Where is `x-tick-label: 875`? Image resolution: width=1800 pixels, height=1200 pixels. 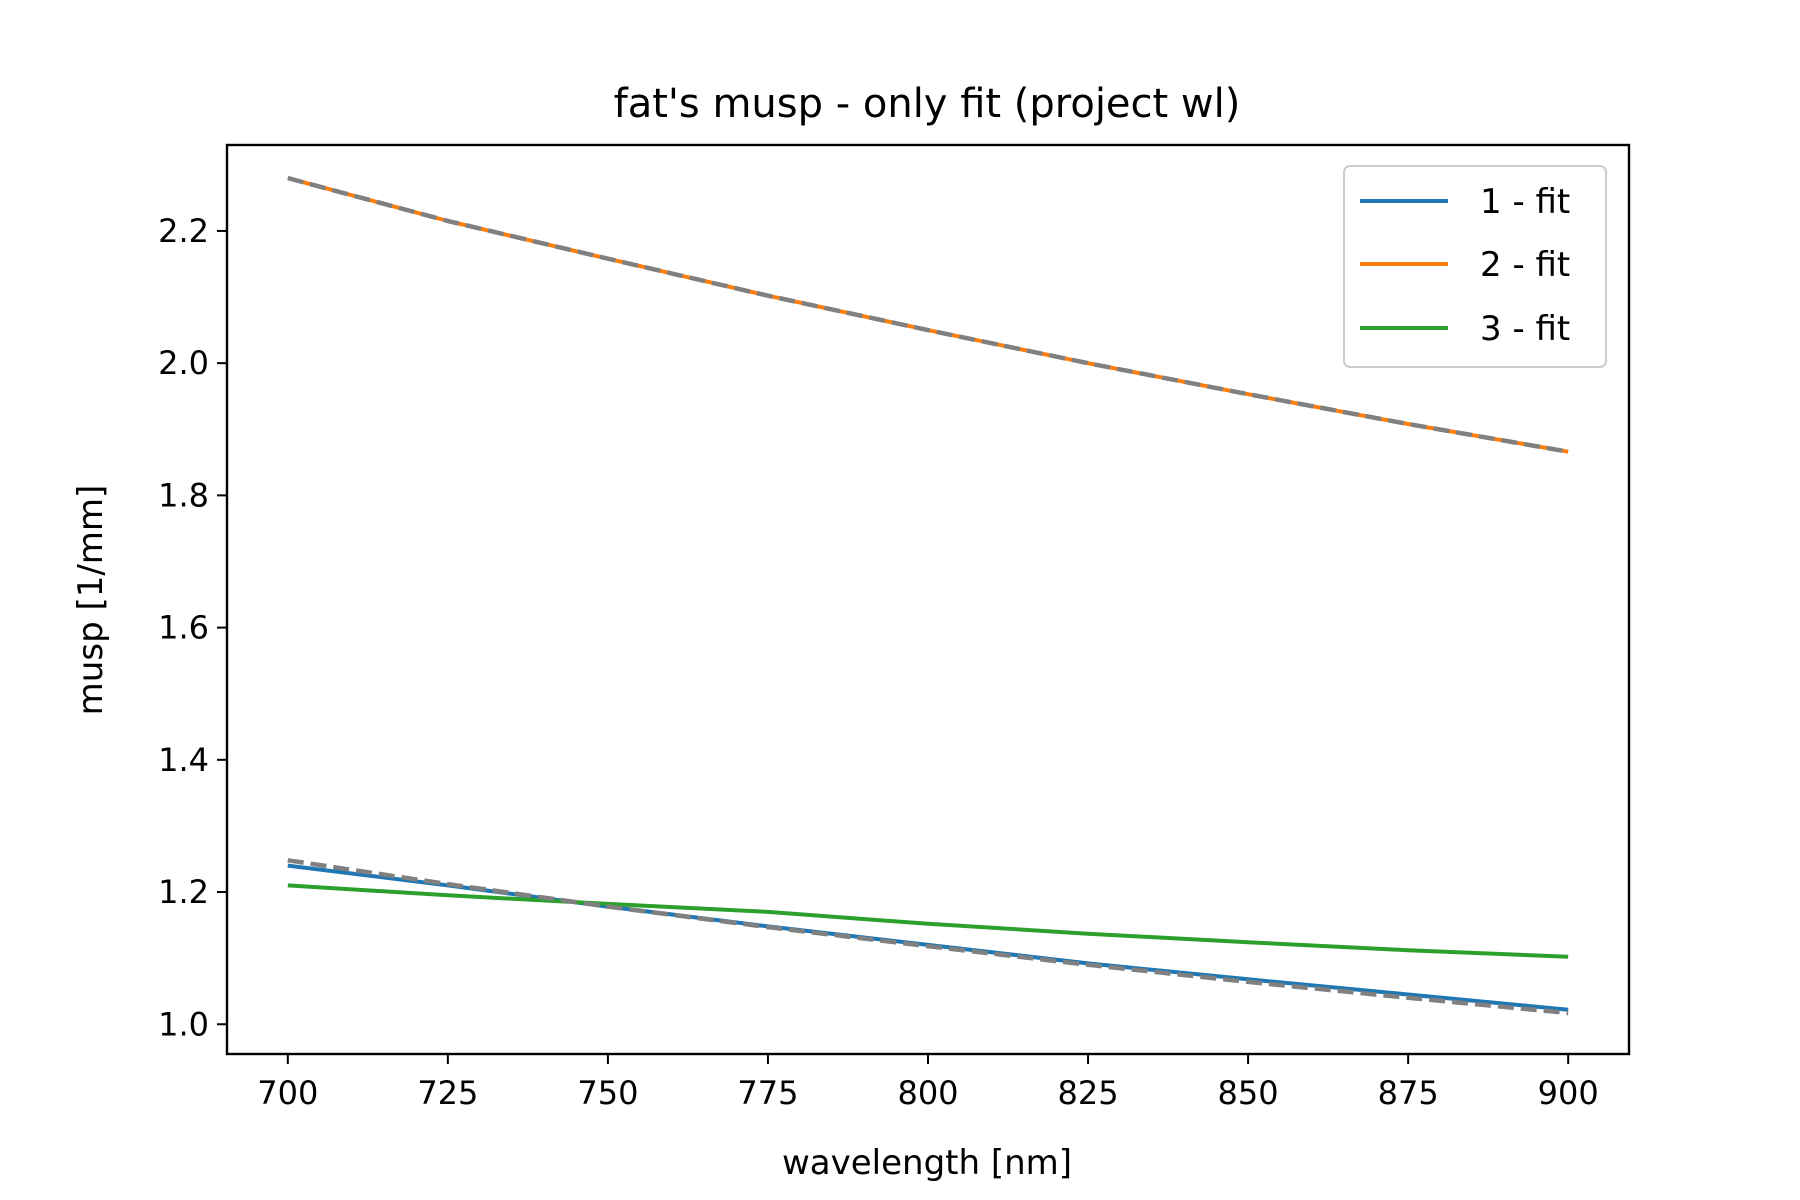 x-tick-label: 875 is located at coordinates (1408, 1093).